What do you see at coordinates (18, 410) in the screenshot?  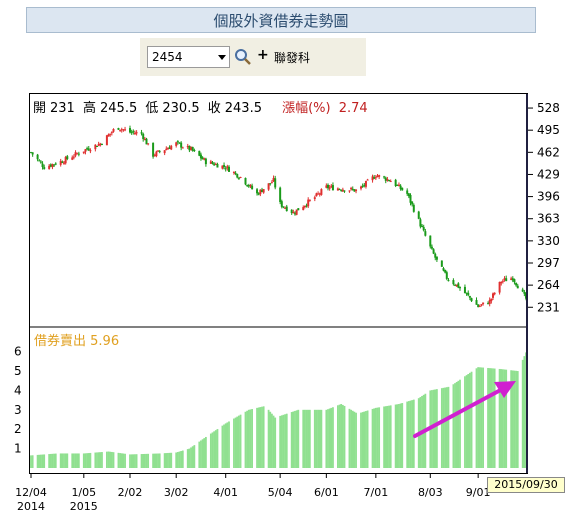 I see `short-sell-tick-label: 3` at bounding box center [18, 410].